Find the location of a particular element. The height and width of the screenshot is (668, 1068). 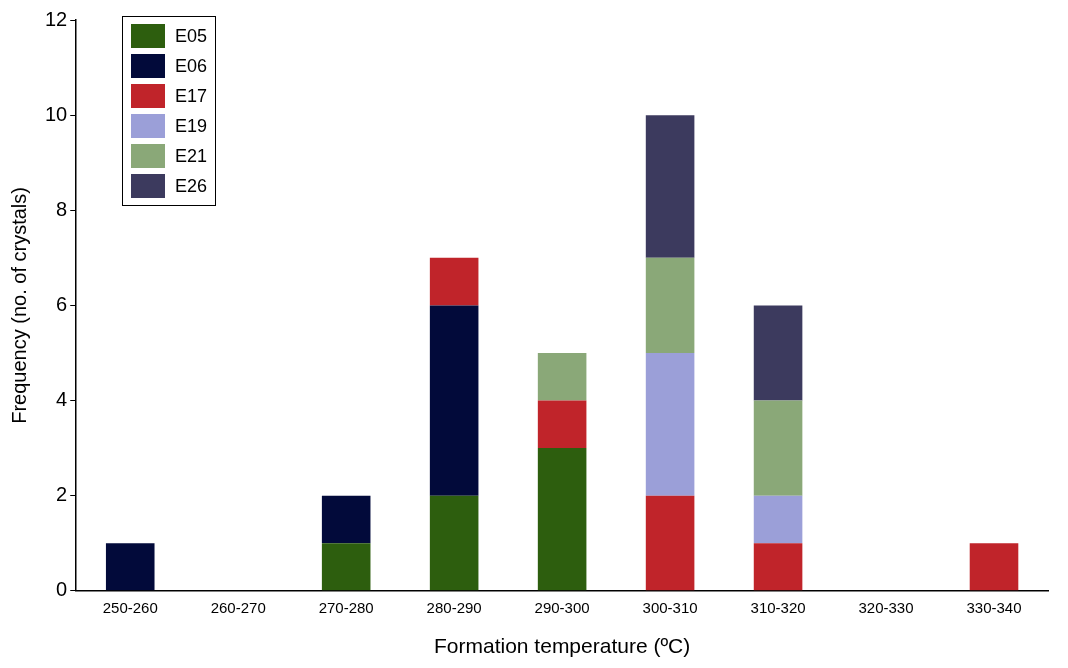

x-tick-label: 310-320 is located at coordinates (778, 607).